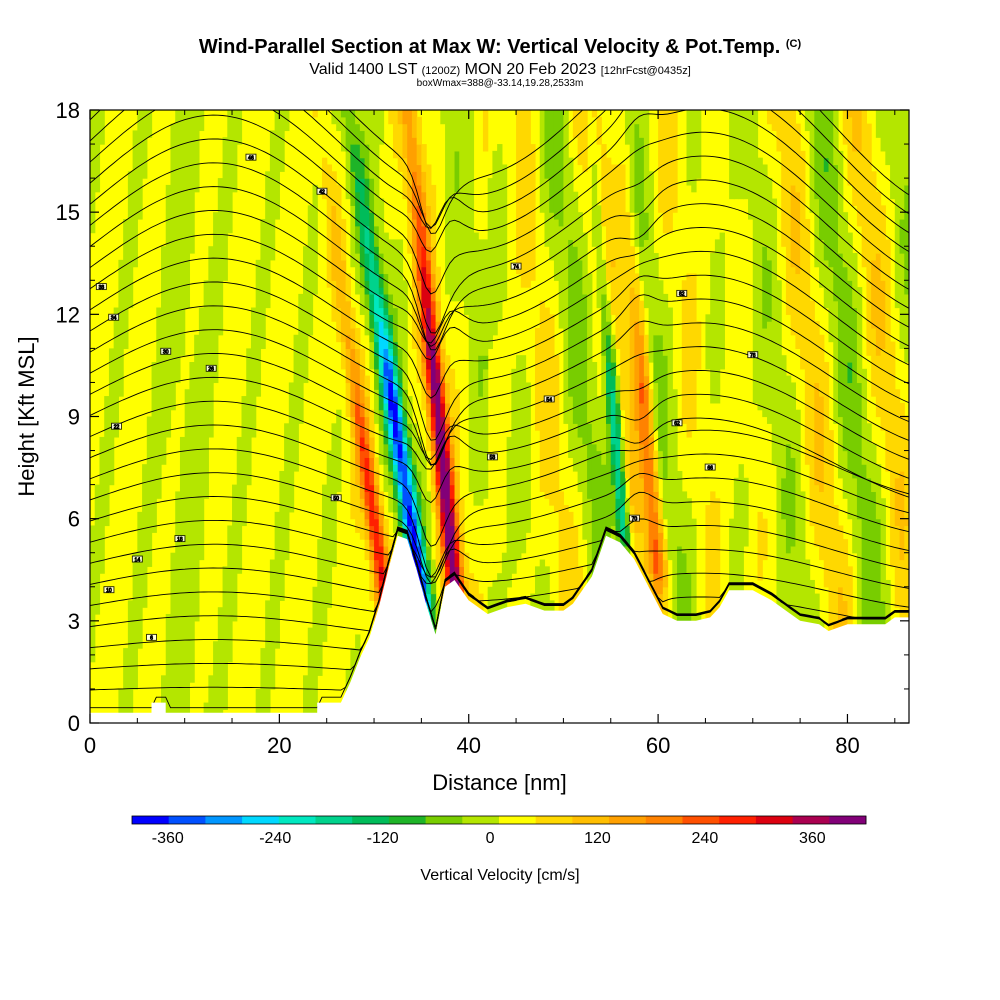  I want to click on colorbar-tick-label: -240, so click(275, 838).